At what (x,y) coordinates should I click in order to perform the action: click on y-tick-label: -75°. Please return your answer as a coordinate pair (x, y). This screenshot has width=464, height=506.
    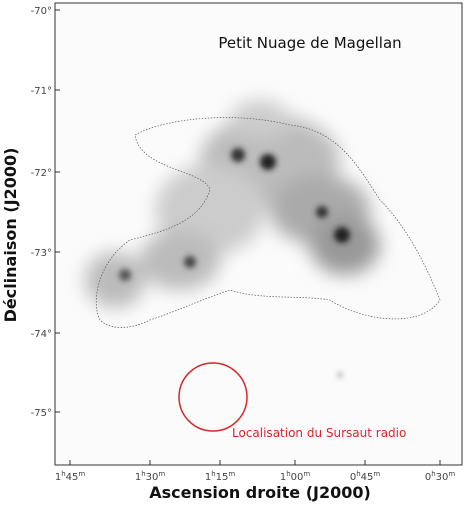
    Looking at the image, I should click on (41, 413).